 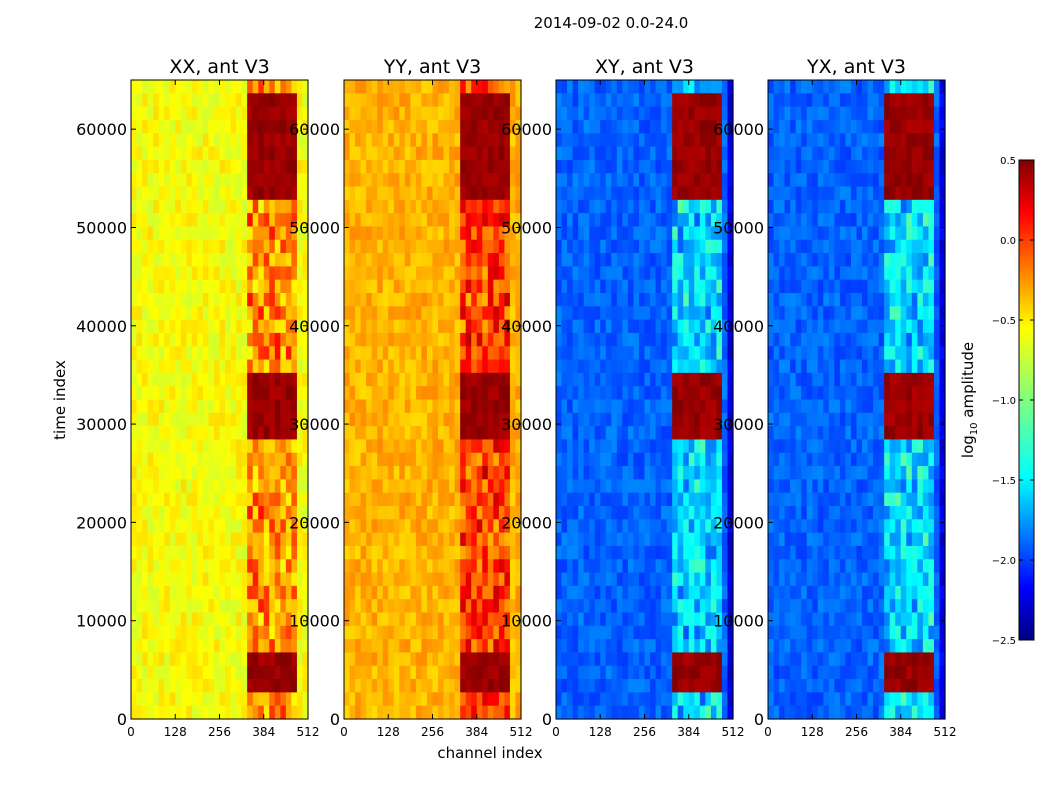 I want to click on x-tick-label: 384, so click(x=263, y=732).